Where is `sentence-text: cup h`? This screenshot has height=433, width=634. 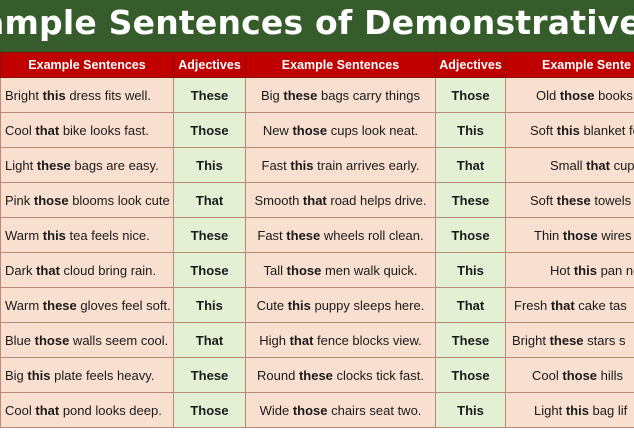 sentence-text: cup h is located at coordinates (623, 165).